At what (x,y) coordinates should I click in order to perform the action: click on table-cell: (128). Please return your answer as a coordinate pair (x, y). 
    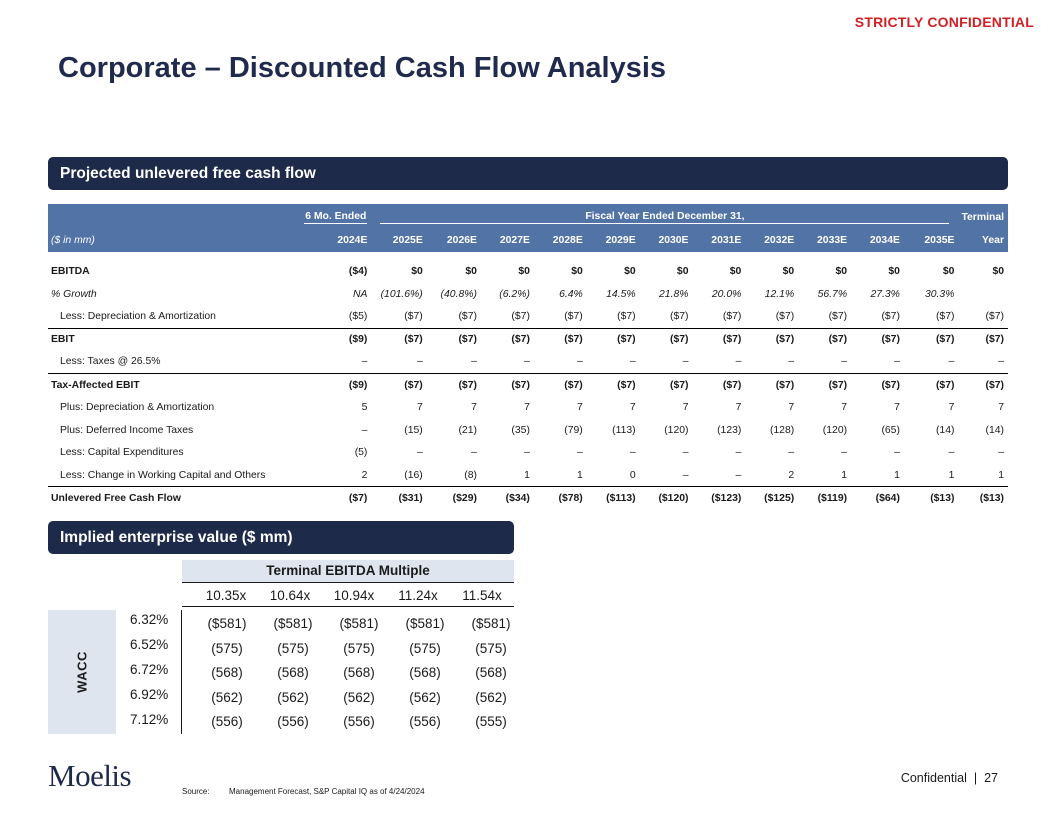
    Looking at the image, I should click on (782, 430).